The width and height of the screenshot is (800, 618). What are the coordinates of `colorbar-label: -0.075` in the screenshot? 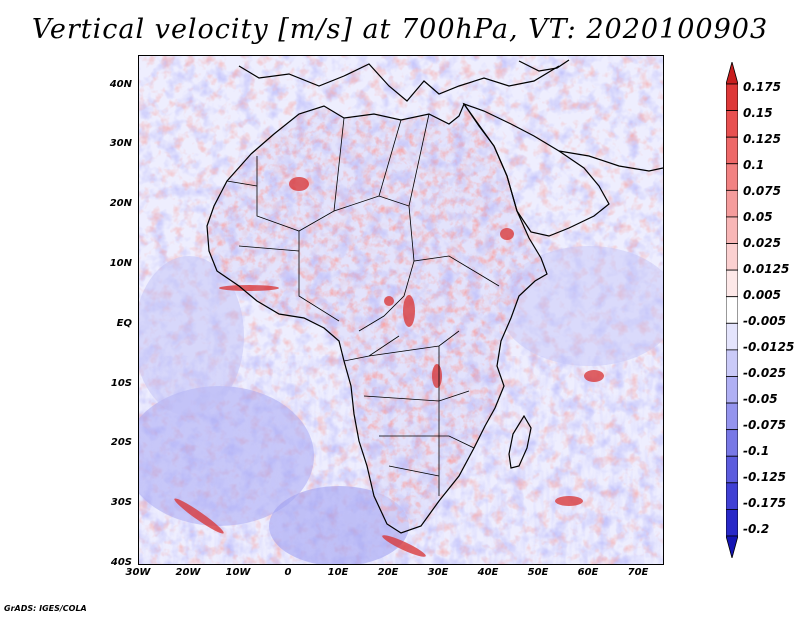 It's located at (764, 425).